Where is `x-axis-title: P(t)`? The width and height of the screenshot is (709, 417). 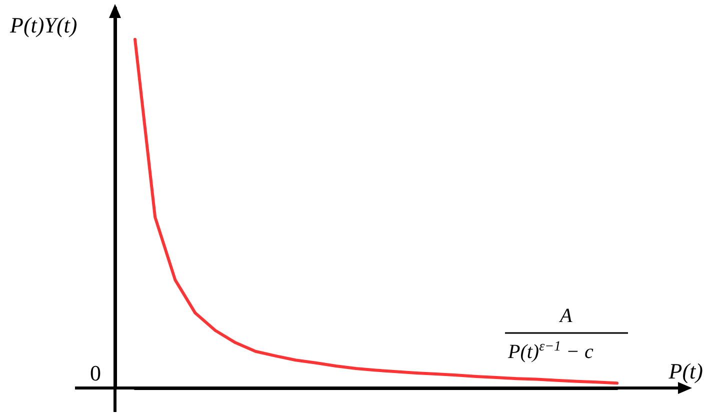
x-axis-title: P(t) is located at coordinates (685, 371).